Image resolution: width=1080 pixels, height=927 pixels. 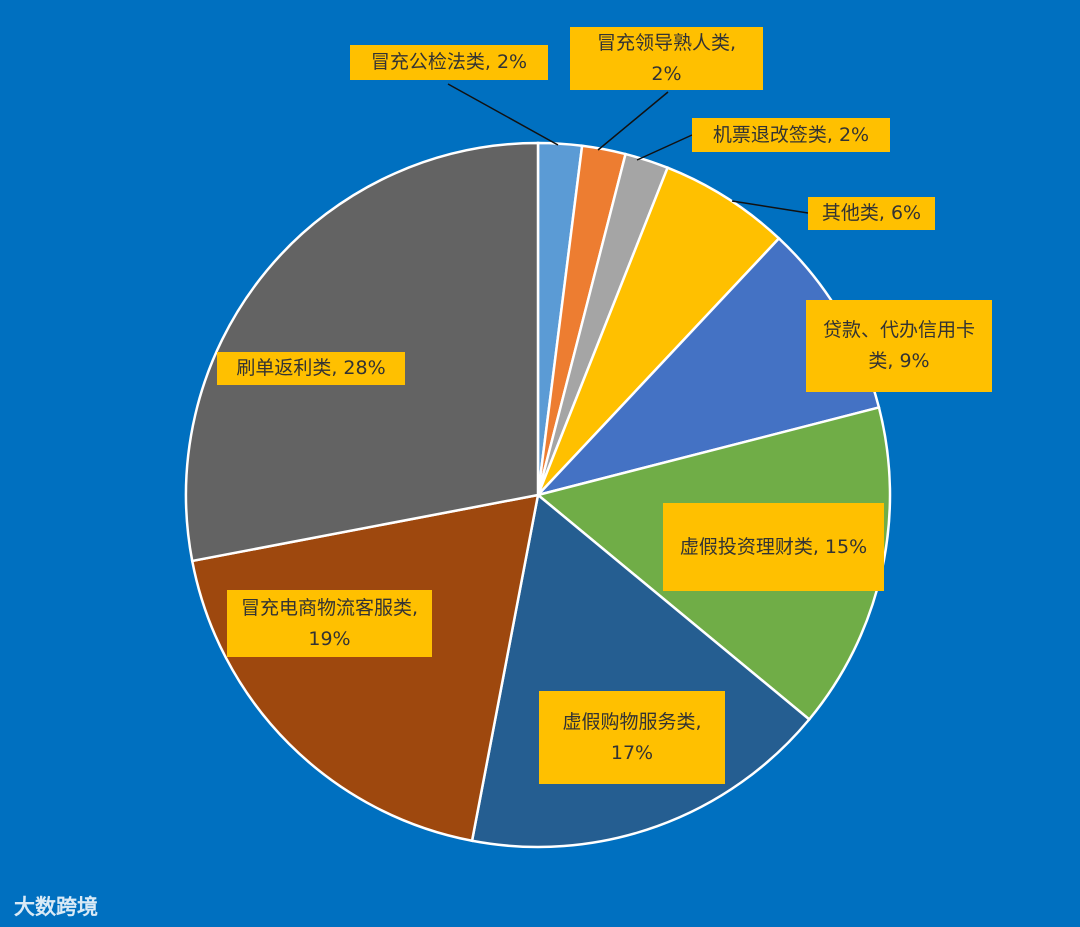 I want to click on data-label: 虚假购物服务类, 17%, so click(x=632, y=737).